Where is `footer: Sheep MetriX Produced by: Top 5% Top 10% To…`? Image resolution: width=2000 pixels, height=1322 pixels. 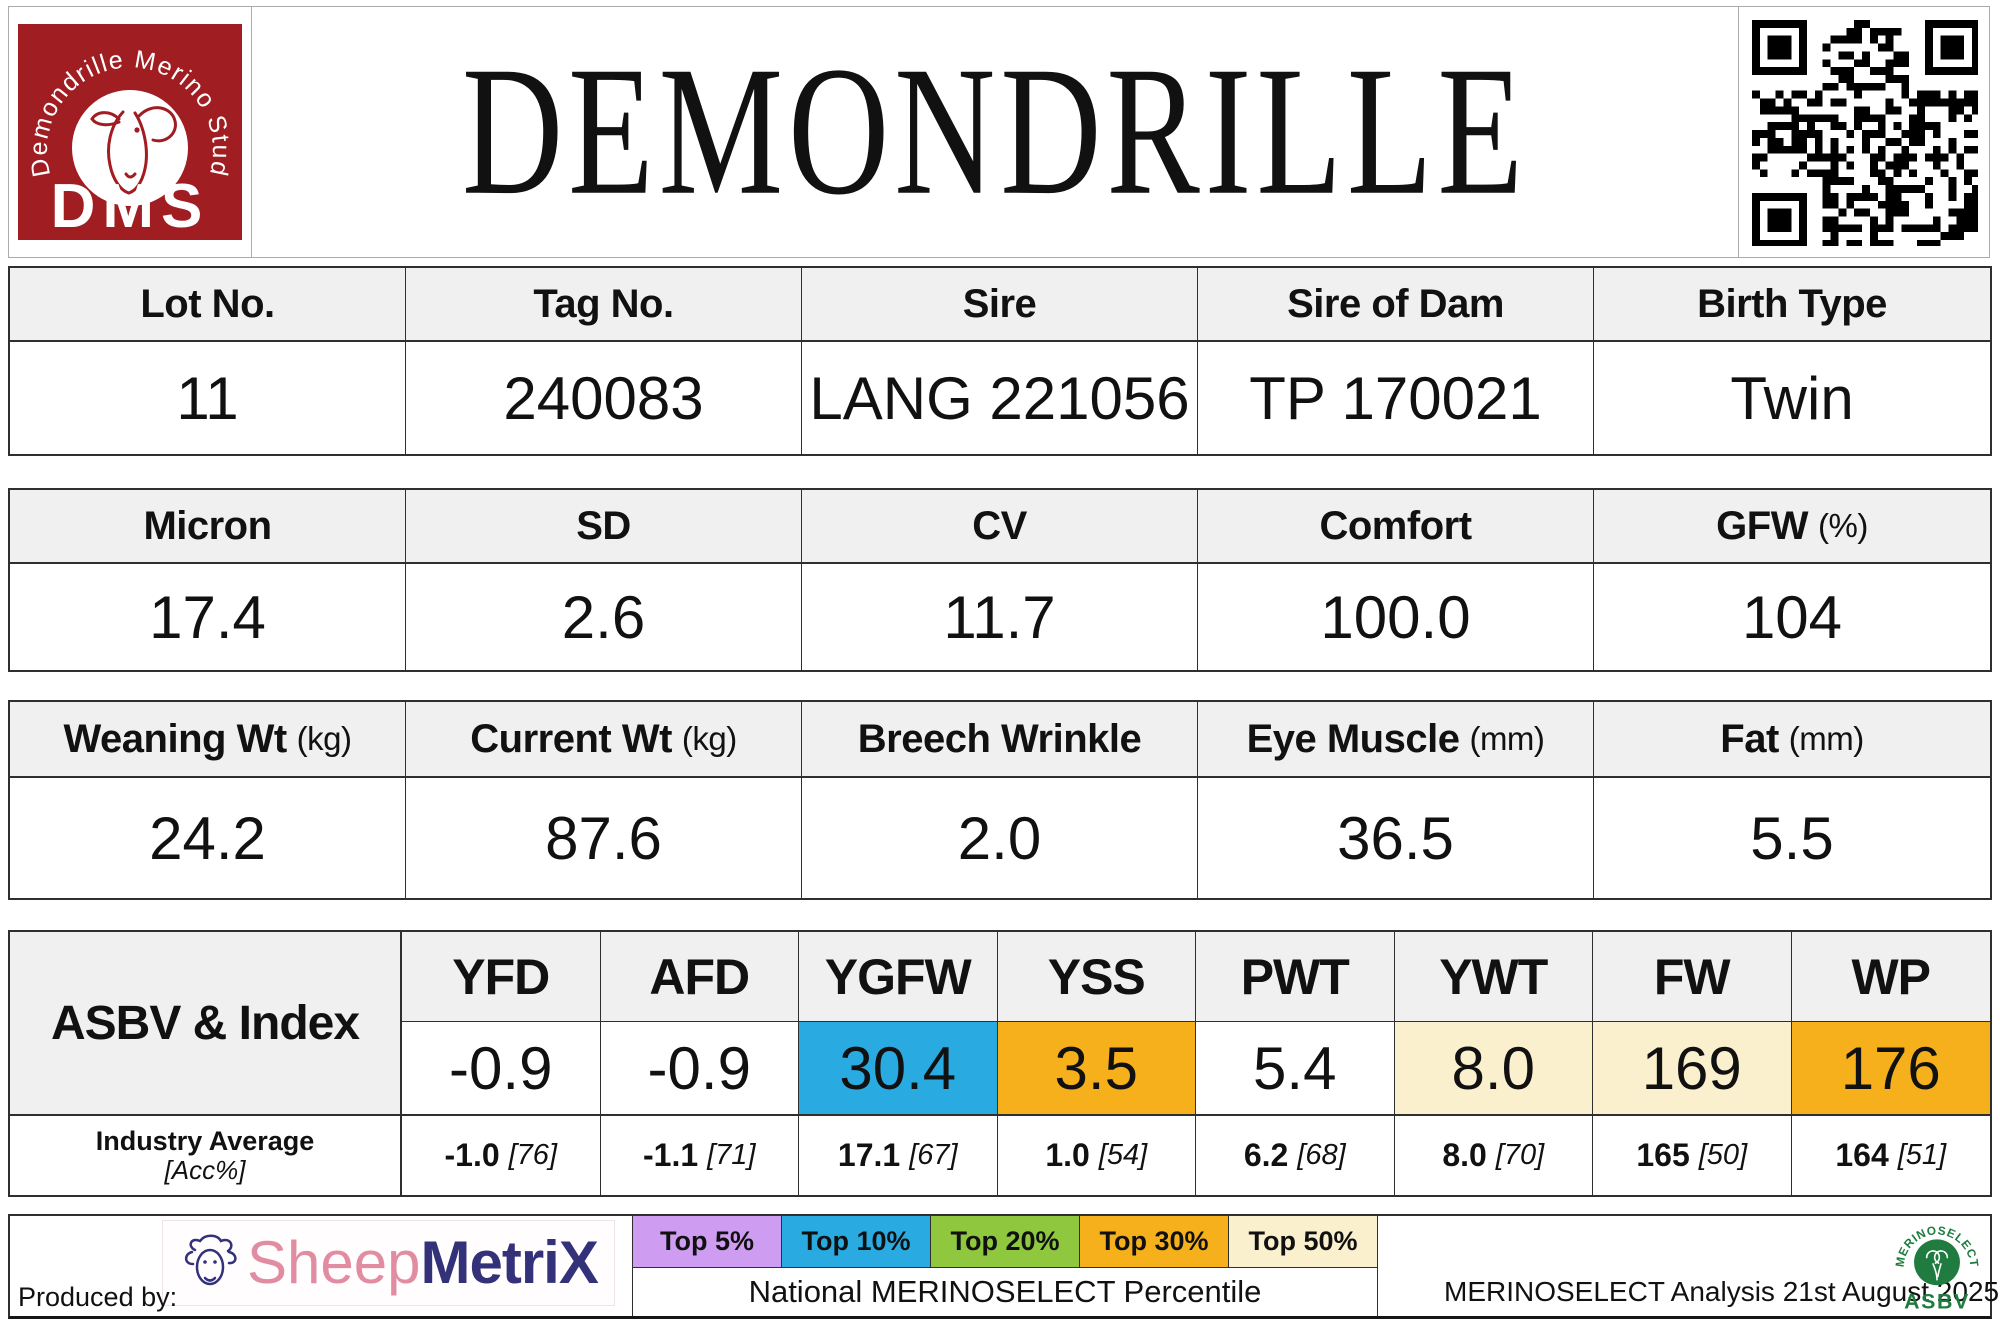 footer: Sheep MetriX Produced by: Top 5% Top 10% To… is located at coordinates (1003, 1266).